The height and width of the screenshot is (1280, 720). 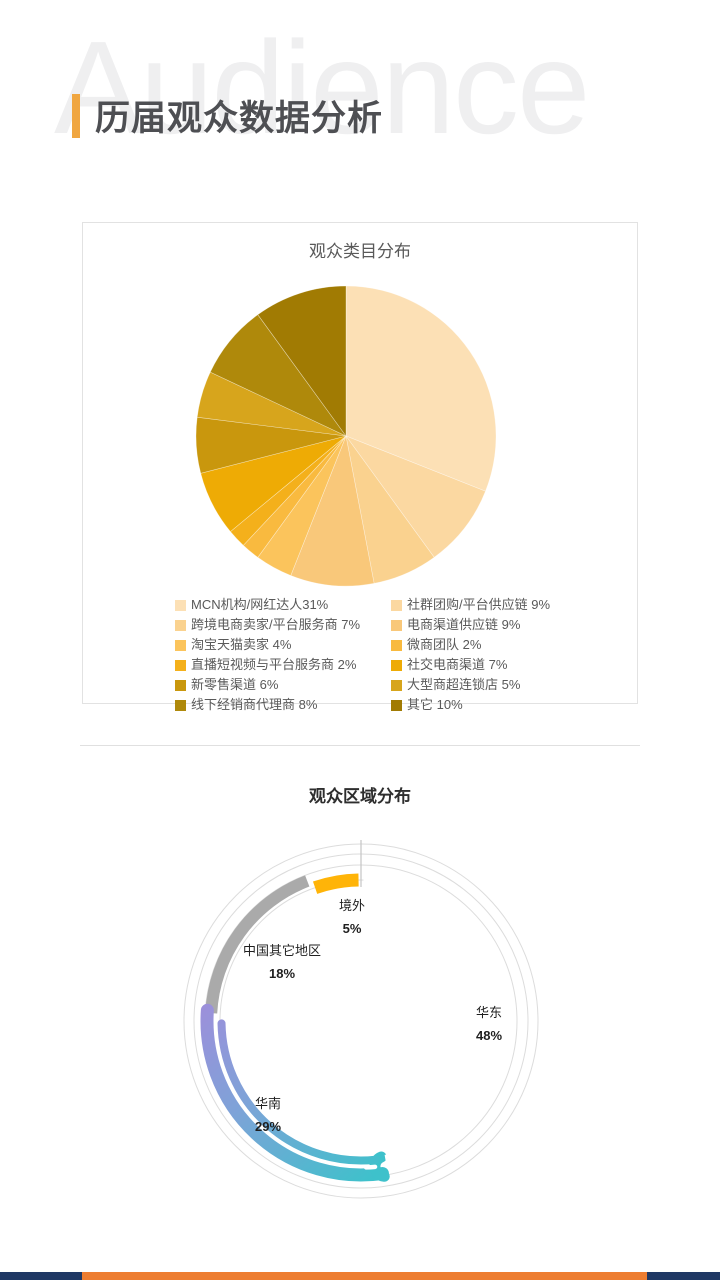 I want to click on pie-chart-title: 观众类目分布, so click(x=360, y=251).